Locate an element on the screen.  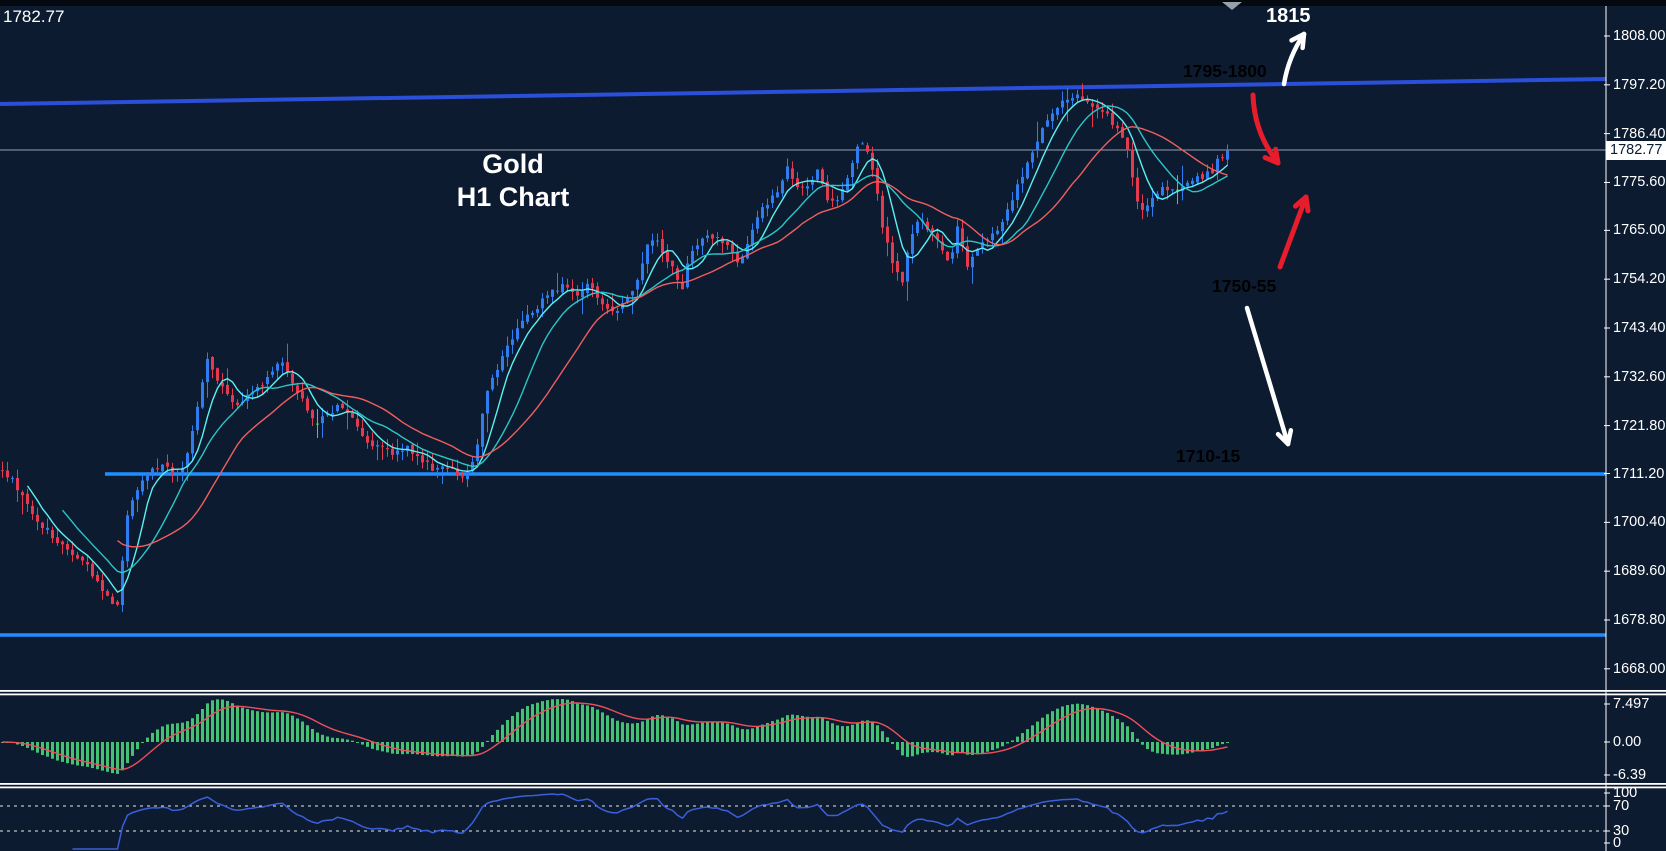
support-zone-label: 1750-55 is located at coordinates (1244, 286).